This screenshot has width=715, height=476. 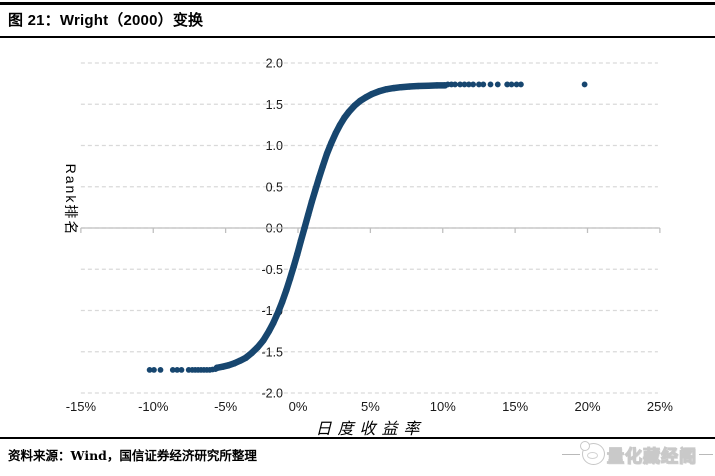 What do you see at coordinates (298, 406) in the screenshot?
I see `x-tick-label: 0%` at bounding box center [298, 406].